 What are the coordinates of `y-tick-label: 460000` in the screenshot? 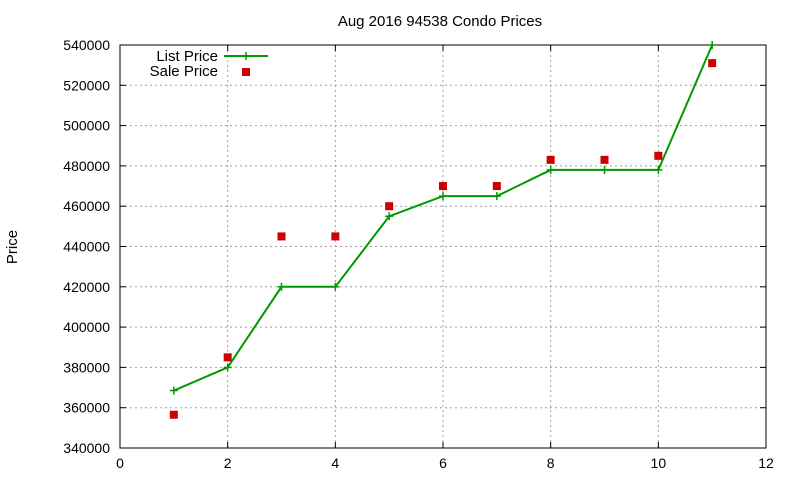 It's located at (86, 206).